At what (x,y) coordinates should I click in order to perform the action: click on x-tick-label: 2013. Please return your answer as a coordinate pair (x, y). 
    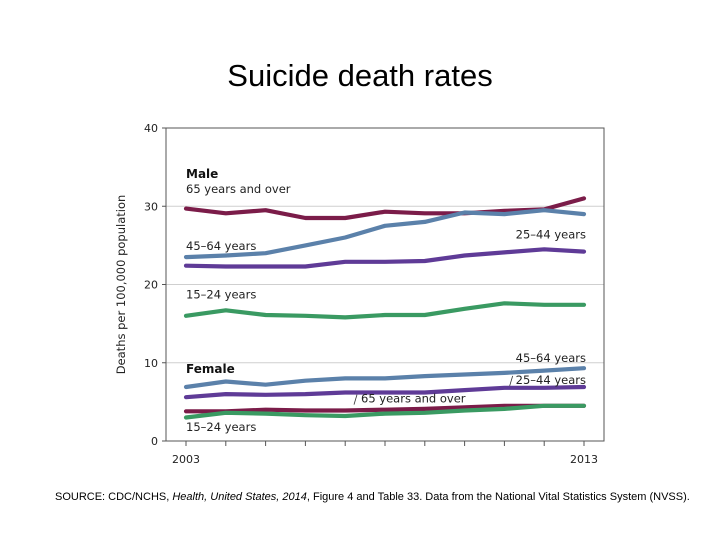
    Looking at the image, I should click on (584, 459).